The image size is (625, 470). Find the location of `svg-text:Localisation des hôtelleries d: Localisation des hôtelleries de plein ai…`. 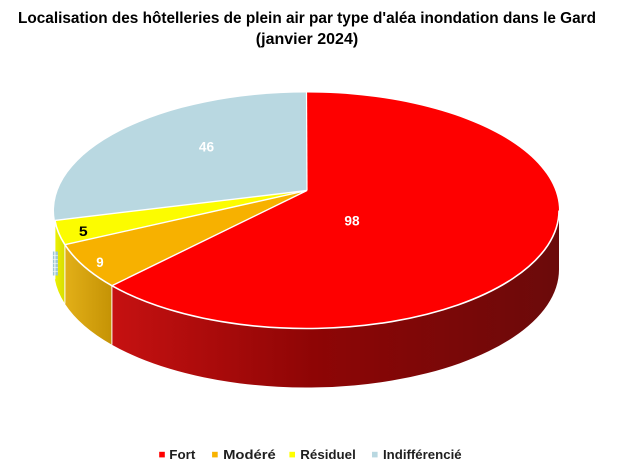

svg-text:Localisation des hôtelleries d: Localisation des hôtelleries de plein ai… is located at coordinates (307, 18).